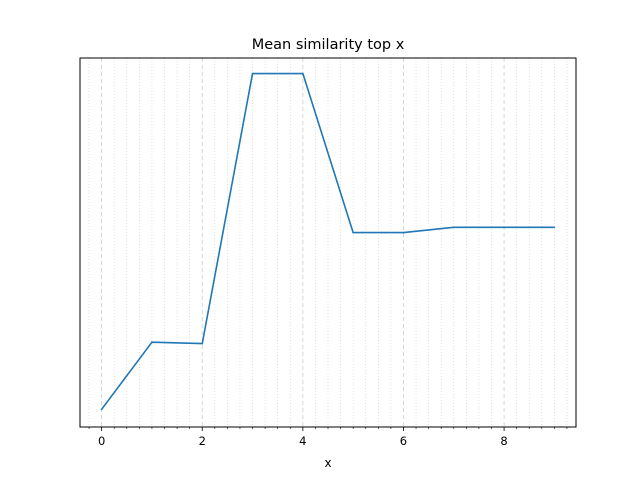 The width and height of the screenshot is (640, 480). What do you see at coordinates (328, 437) in the screenshot?
I see `x-axis-ticks: 0 2 4 6 8` at bounding box center [328, 437].